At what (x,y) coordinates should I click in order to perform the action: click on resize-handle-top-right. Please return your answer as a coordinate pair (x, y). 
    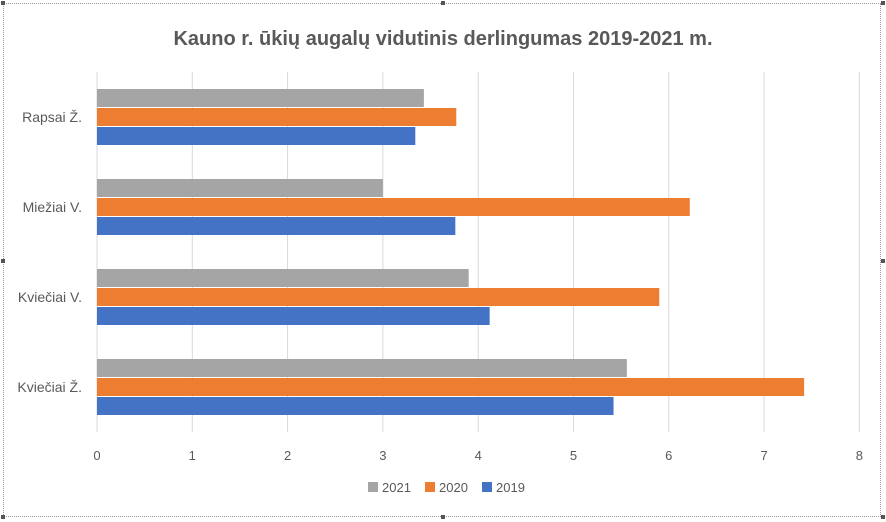
    Looking at the image, I should click on (883, 3).